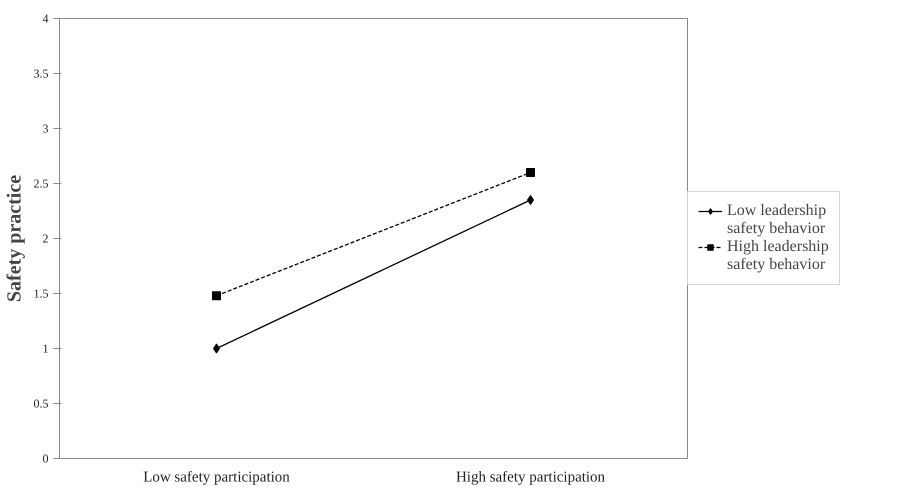 This screenshot has width=913, height=494. I want to click on y-tick-label: 1.5, so click(41, 293).